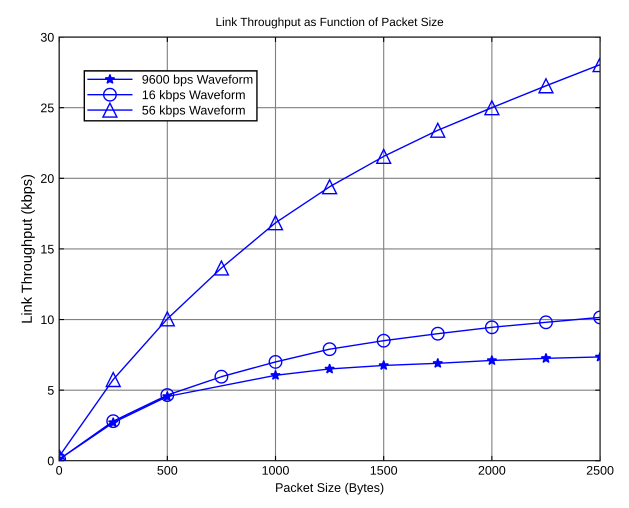 The width and height of the screenshot is (629, 508). I want to click on y-tick-label: 0, so click(51, 461).